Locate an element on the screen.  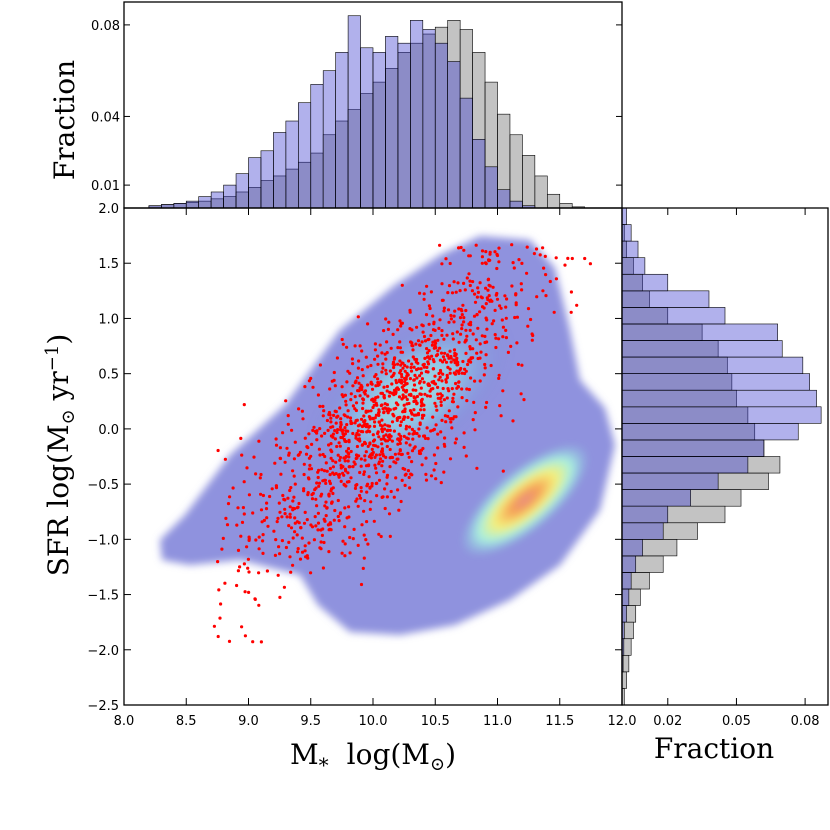
main-xtick-label: 9.0 is located at coordinates (248, 721).